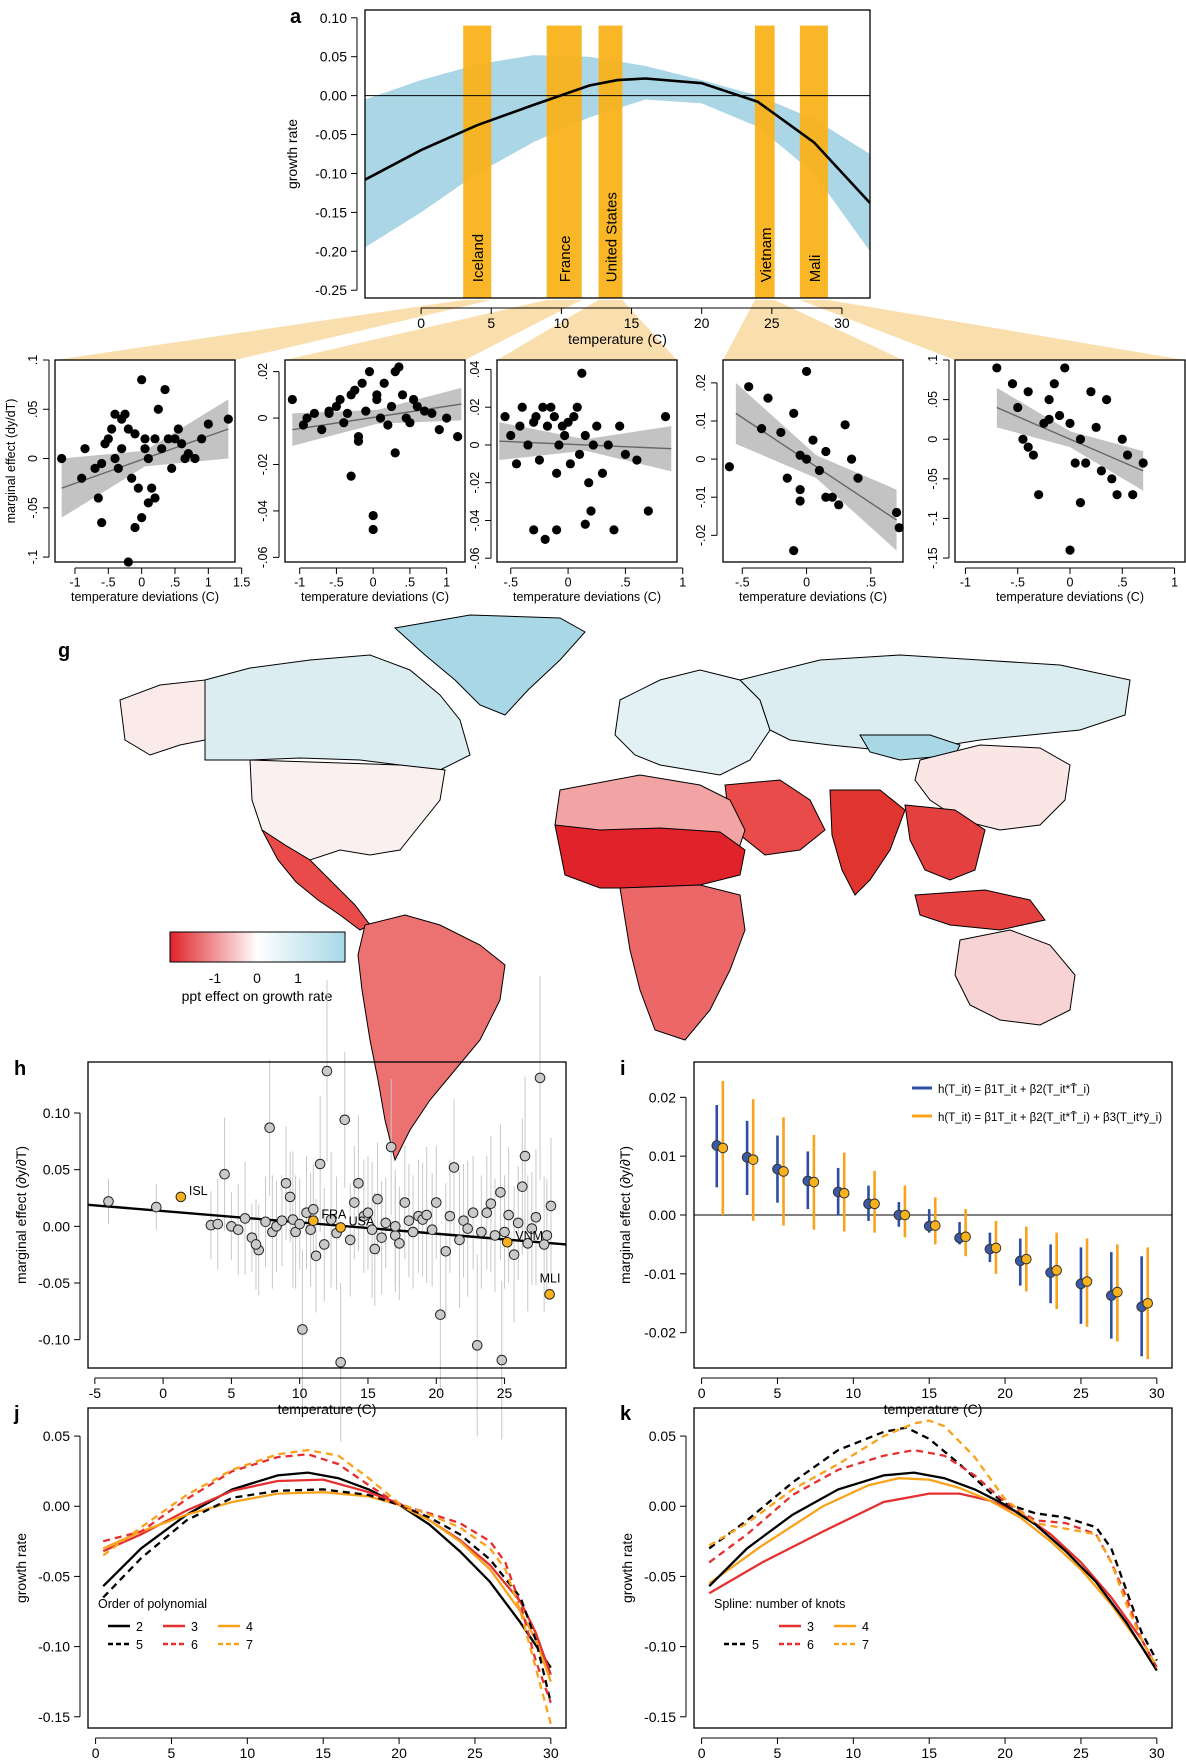 This screenshot has height=1762, width=1186. What do you see at coordinates (611, 237) in the screenshot?
I see `country-label: United States` at bounding box center [611, 237].